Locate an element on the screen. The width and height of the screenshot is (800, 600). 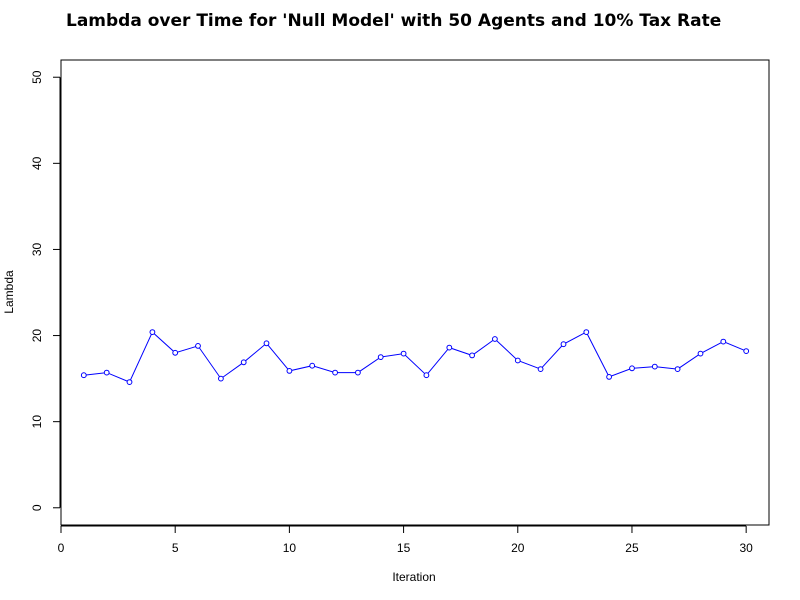
x-tick-label: 10 is located at coordinates (290, 548).